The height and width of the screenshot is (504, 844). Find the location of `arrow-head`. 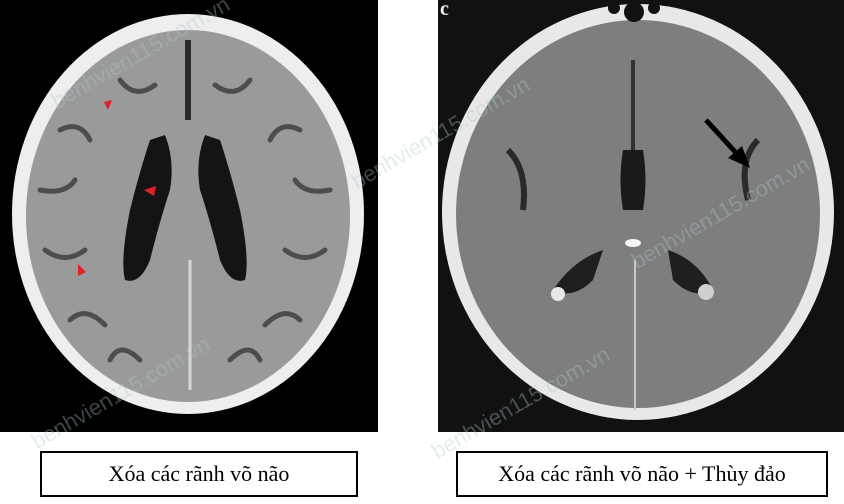

arrow-head is located at coordinates (739, 157).